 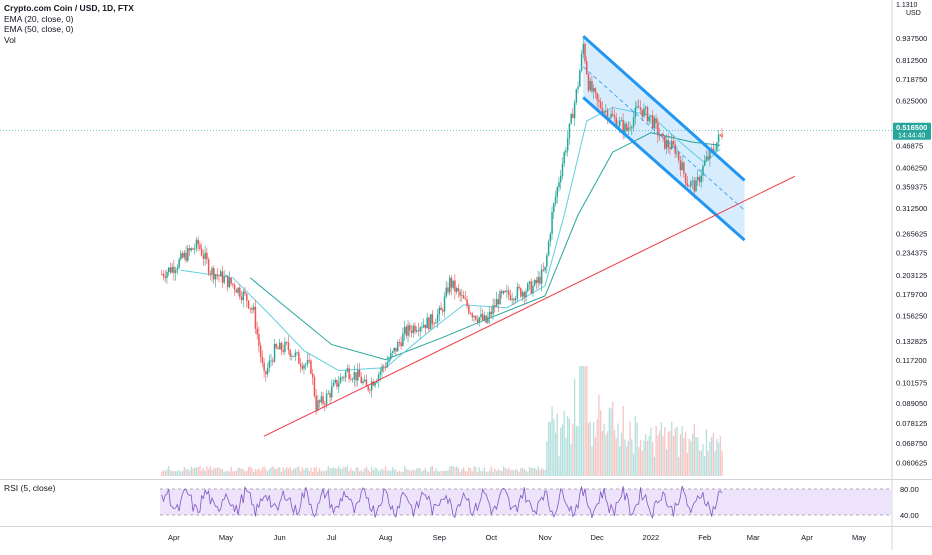 What do you see at coordinates (10, 39) in the screenshot?
I see `legend-volume: Vol` at bounding box center [10, 39].